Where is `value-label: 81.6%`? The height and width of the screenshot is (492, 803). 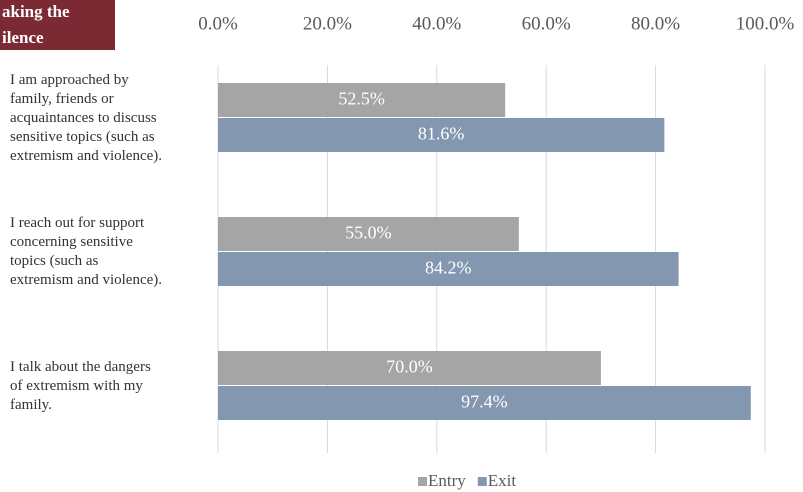 value-label: 81.6% is located at coordinates (441, 134).